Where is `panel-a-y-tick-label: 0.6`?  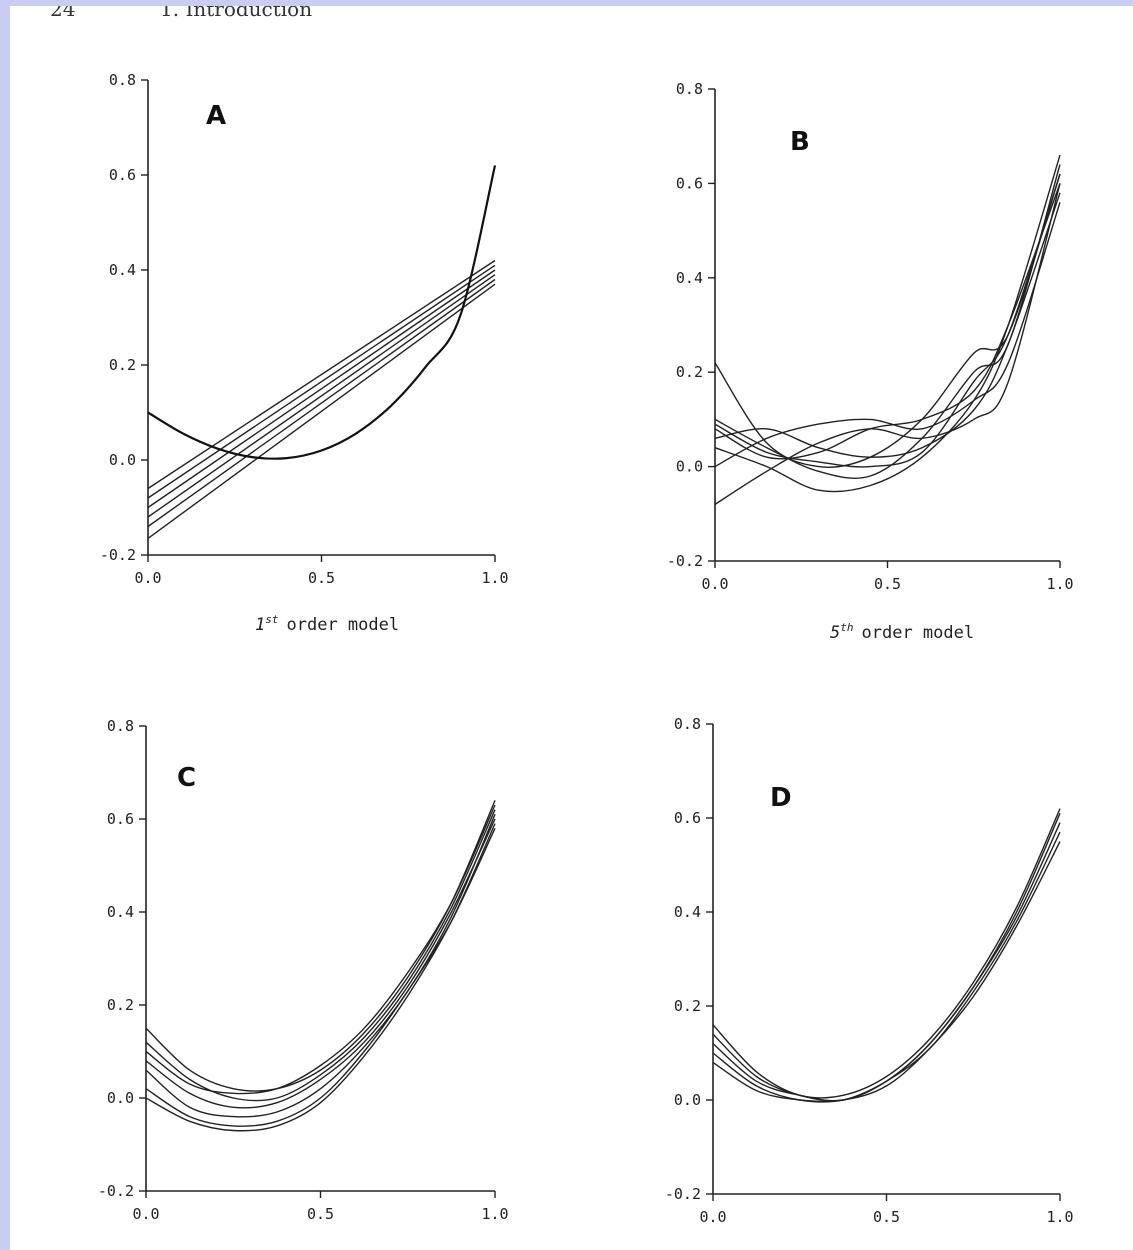 panel-a-y-tick-label: 0.6 is located at coordinates (122, 175).